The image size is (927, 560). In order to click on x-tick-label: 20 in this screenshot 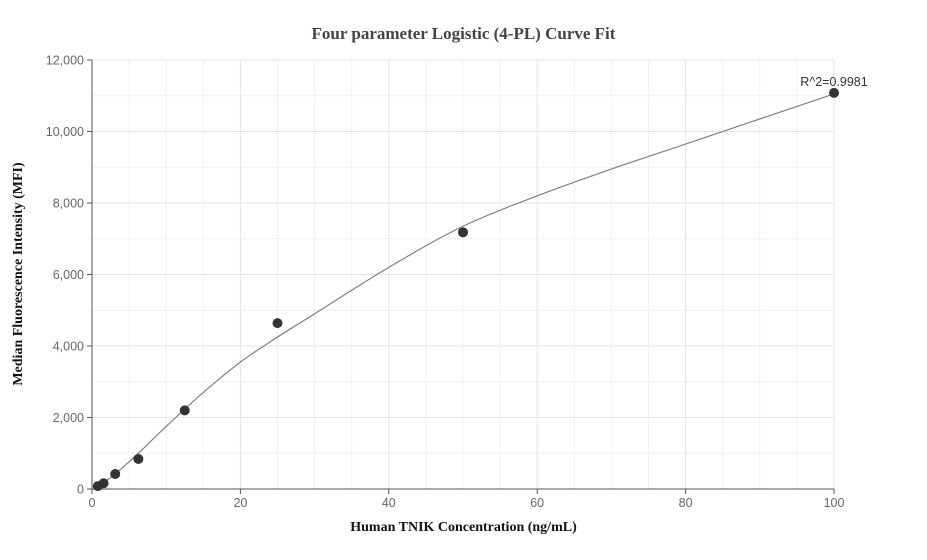, I will do `click(240, 503)`.